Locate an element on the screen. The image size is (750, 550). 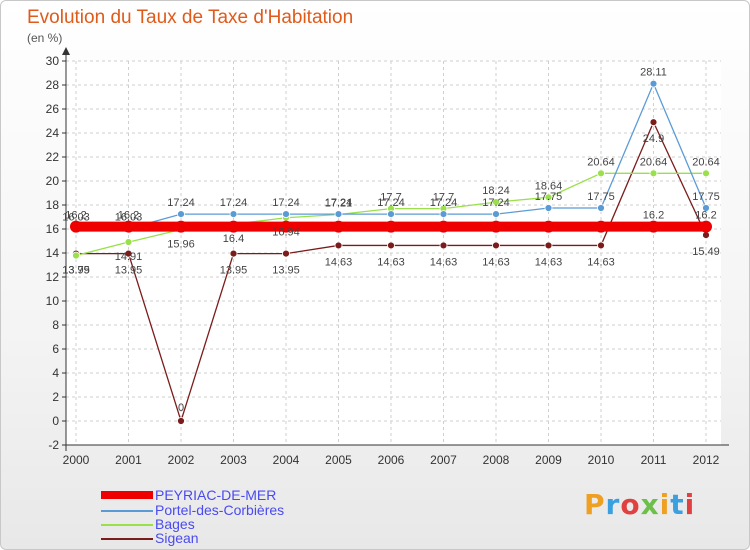
y-tick-label: 16 is located at coordinates (53, 229).